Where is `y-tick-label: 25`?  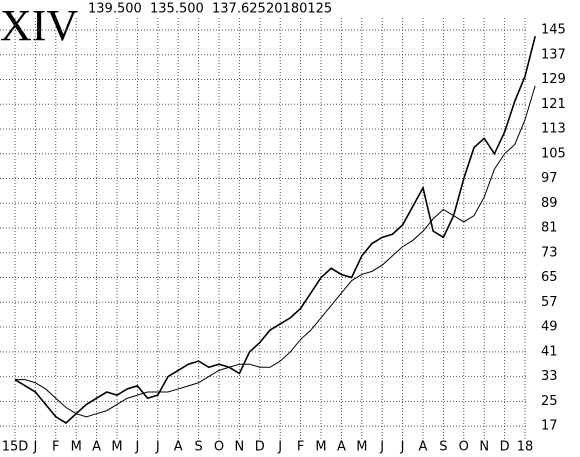 y-tick-label: 25 is located at coordinates (549, 401).